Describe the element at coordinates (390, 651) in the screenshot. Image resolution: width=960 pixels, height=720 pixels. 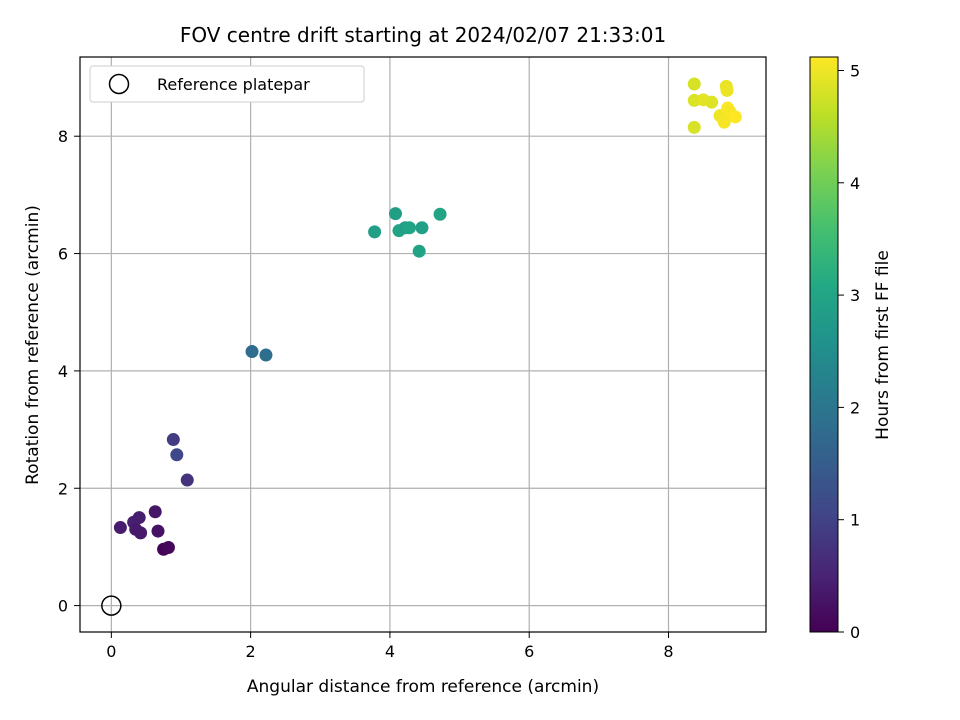
I see `x-tick-label: 4` at that location.